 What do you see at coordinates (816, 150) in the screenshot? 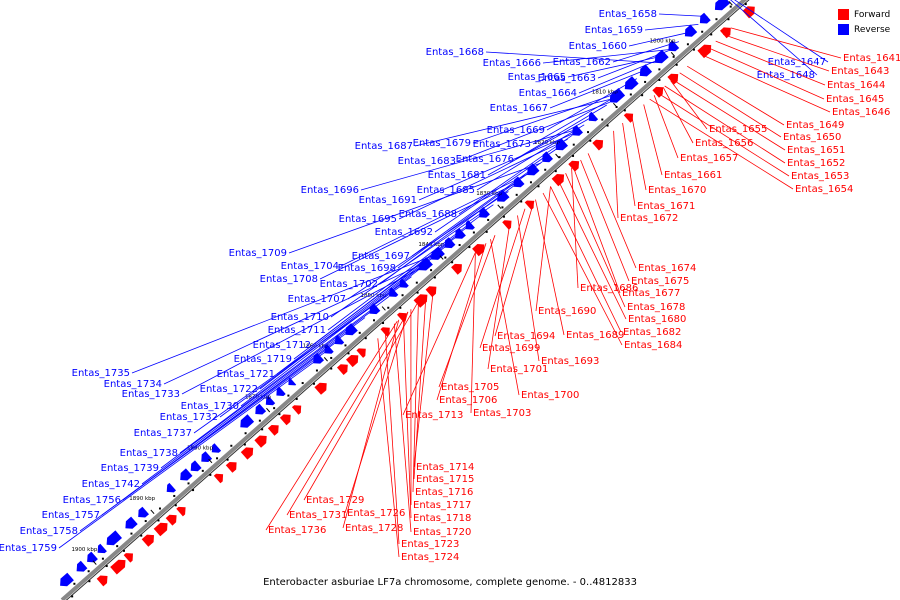
I see `forward-gene-label: Entas_1651` at bounding box center [816, 150].